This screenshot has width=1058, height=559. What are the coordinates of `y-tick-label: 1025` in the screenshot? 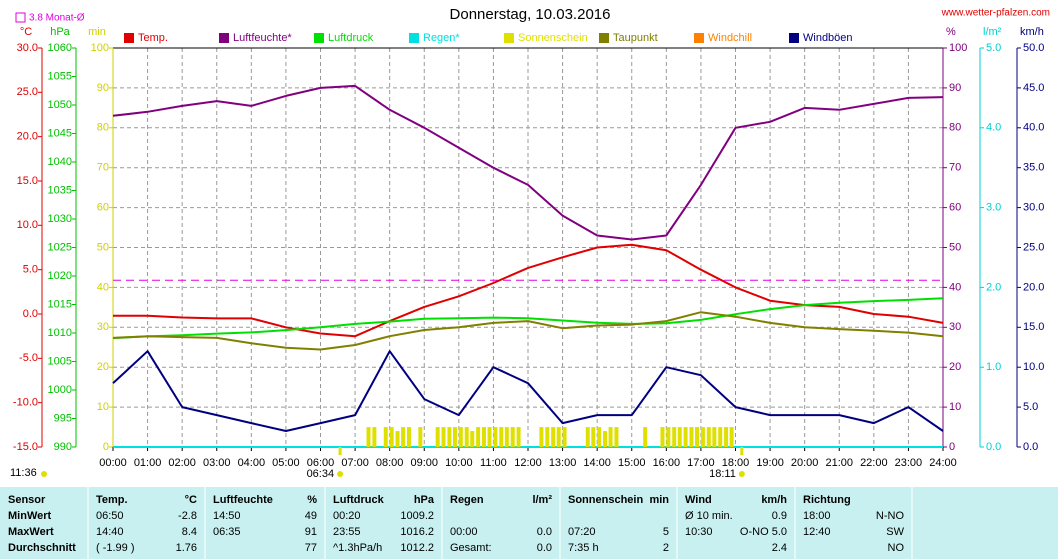 It's located at (60, 247).